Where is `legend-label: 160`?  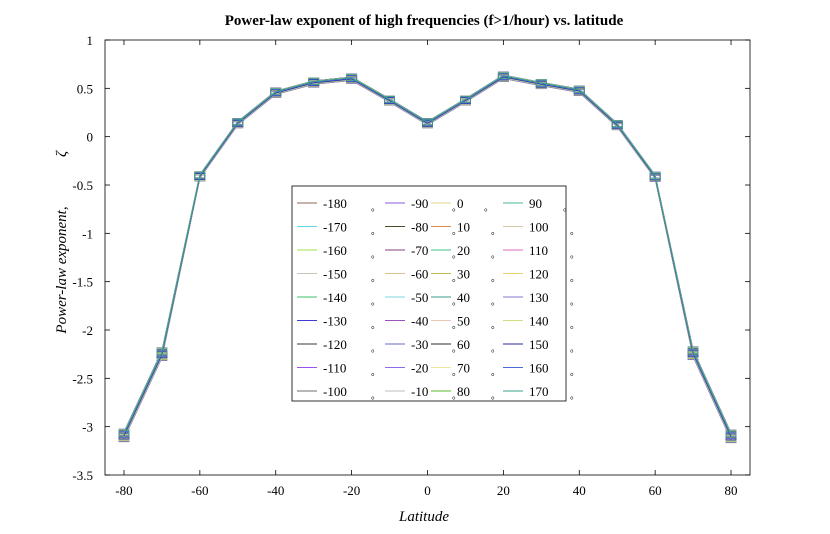
legend-label: 160 is located at coordinates (539, 368).